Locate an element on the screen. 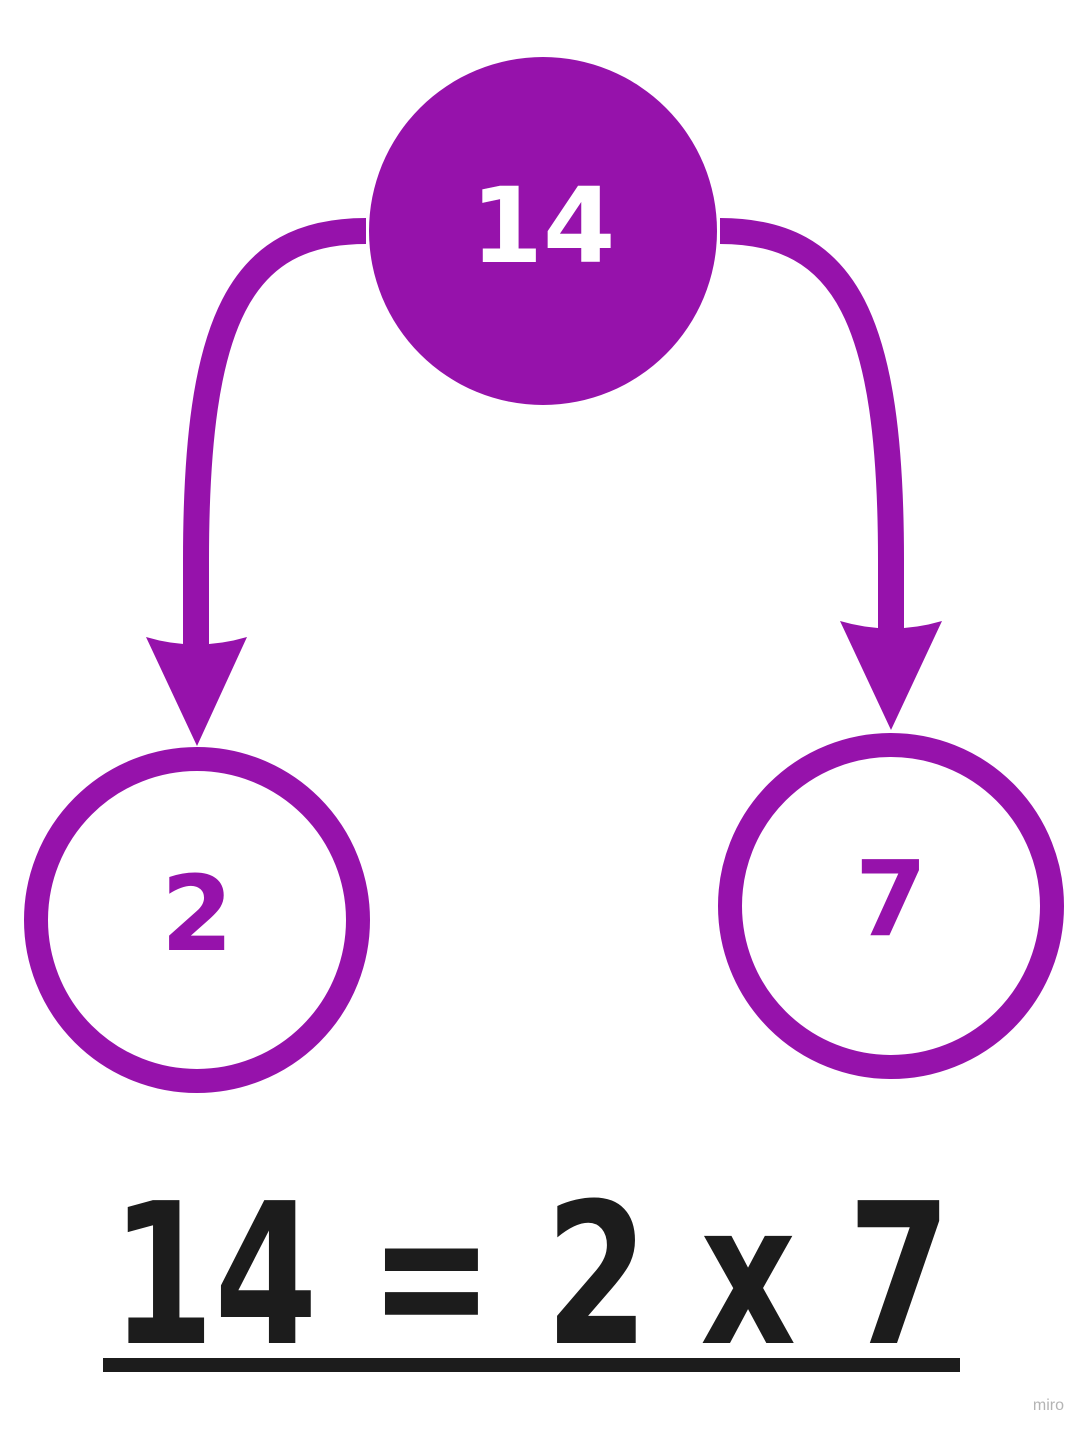 Image resolution: width=1089 pixels, height=1434 pixels. arrow-shaft-left is located at coordinates (275, 433).